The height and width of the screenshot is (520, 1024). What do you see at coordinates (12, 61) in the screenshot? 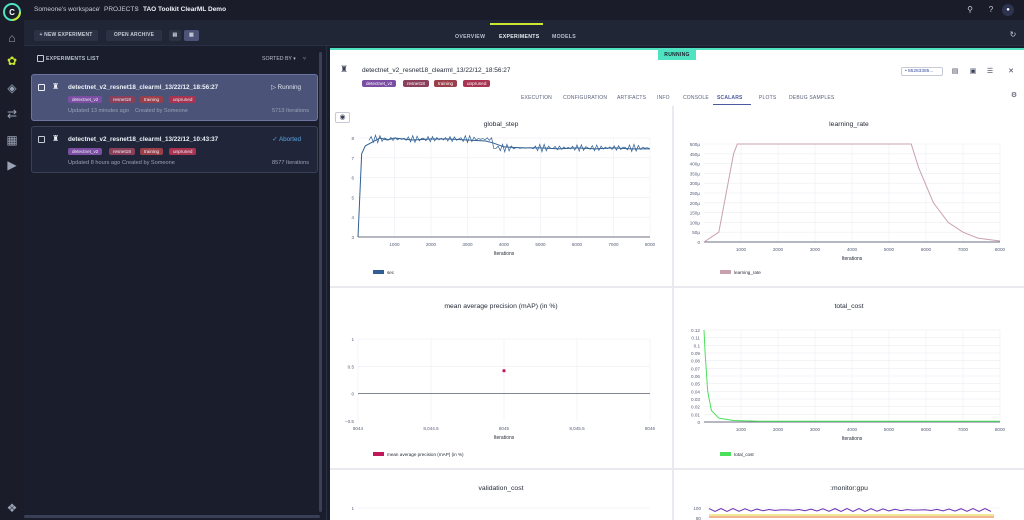
I see `projects-icon: ✿` at bounding box center [12, 61].